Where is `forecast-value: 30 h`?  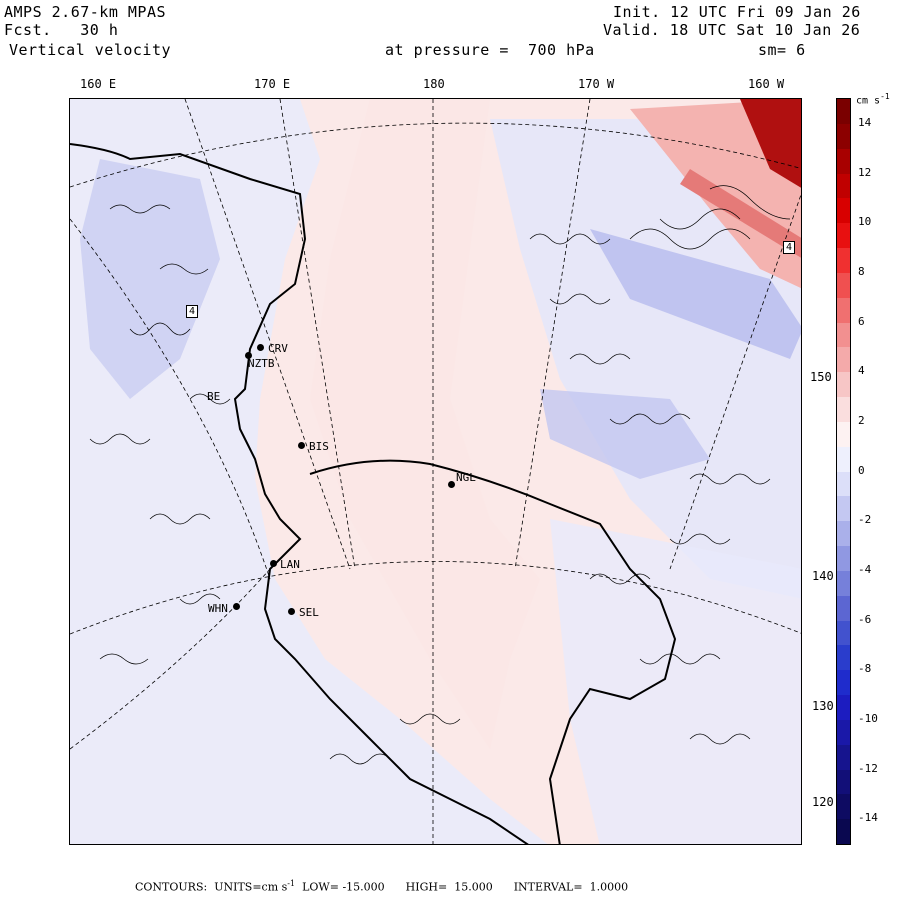 forecast-value: 30 h is located at coordinates (99, 30).